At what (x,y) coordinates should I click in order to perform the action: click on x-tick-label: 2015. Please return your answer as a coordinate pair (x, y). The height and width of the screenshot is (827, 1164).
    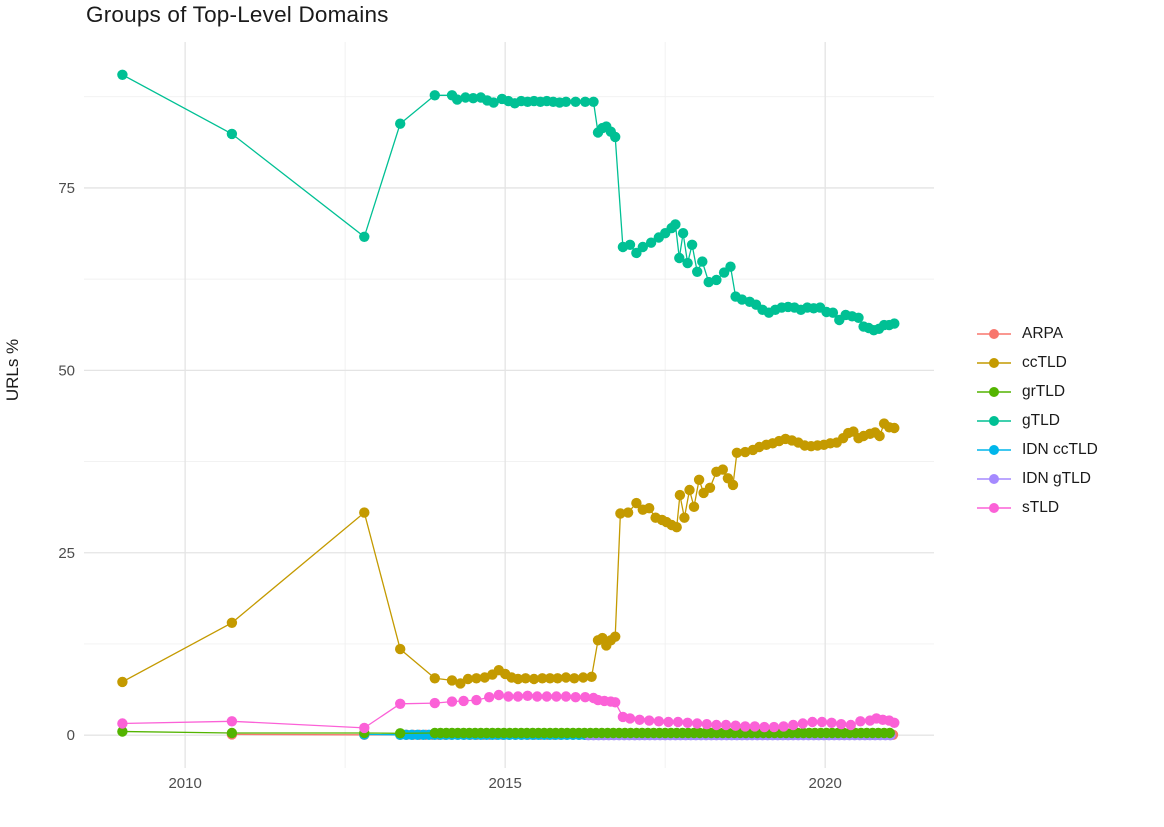
    Looking at the image, I should click on (504, 783).